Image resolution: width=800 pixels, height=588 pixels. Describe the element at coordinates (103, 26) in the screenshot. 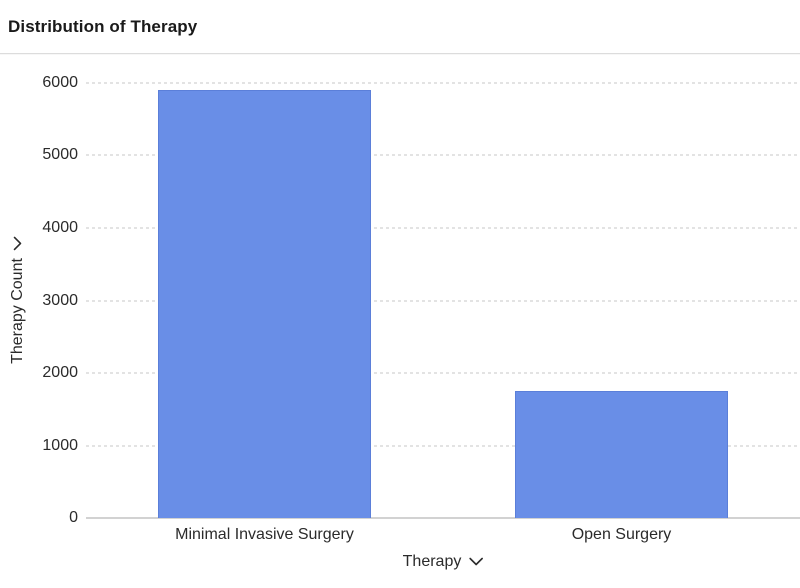

I see `chart-title: Distribution of Therapy` at that location.